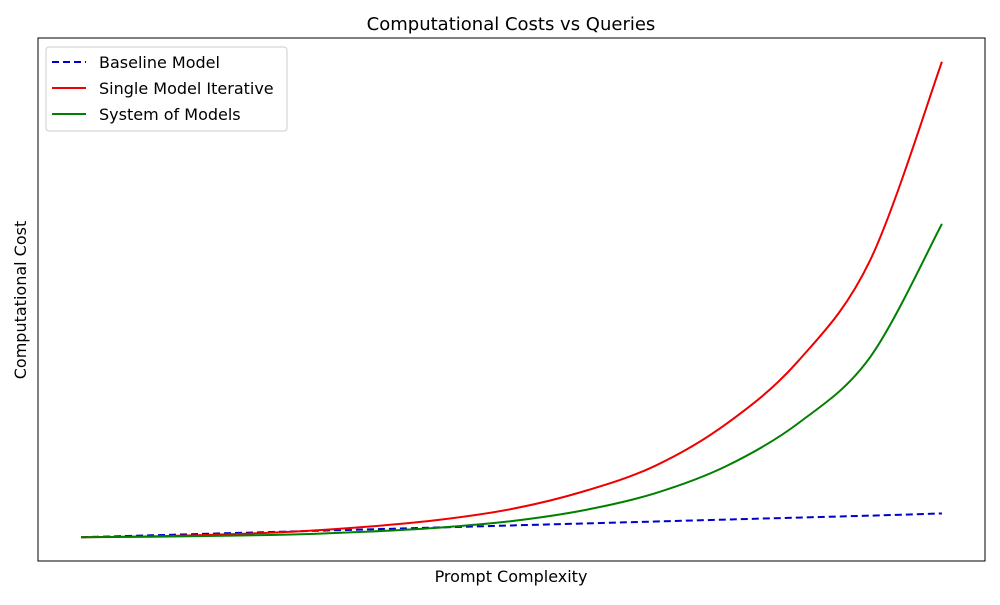  What do you see at coordinates (186, 88) in the screenshot?
I see `legend-label-single-model-iterative: Single Model Iterative` at bounding box center [186, 88].